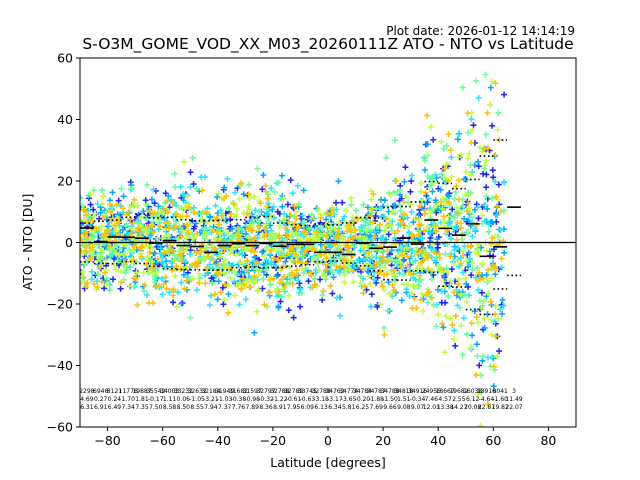 This screenshot has width=640, height=480. Describe the element at coordinates (280, 407) in the screenshot. I see `bin-std-labels-label: 8.91` at that location.